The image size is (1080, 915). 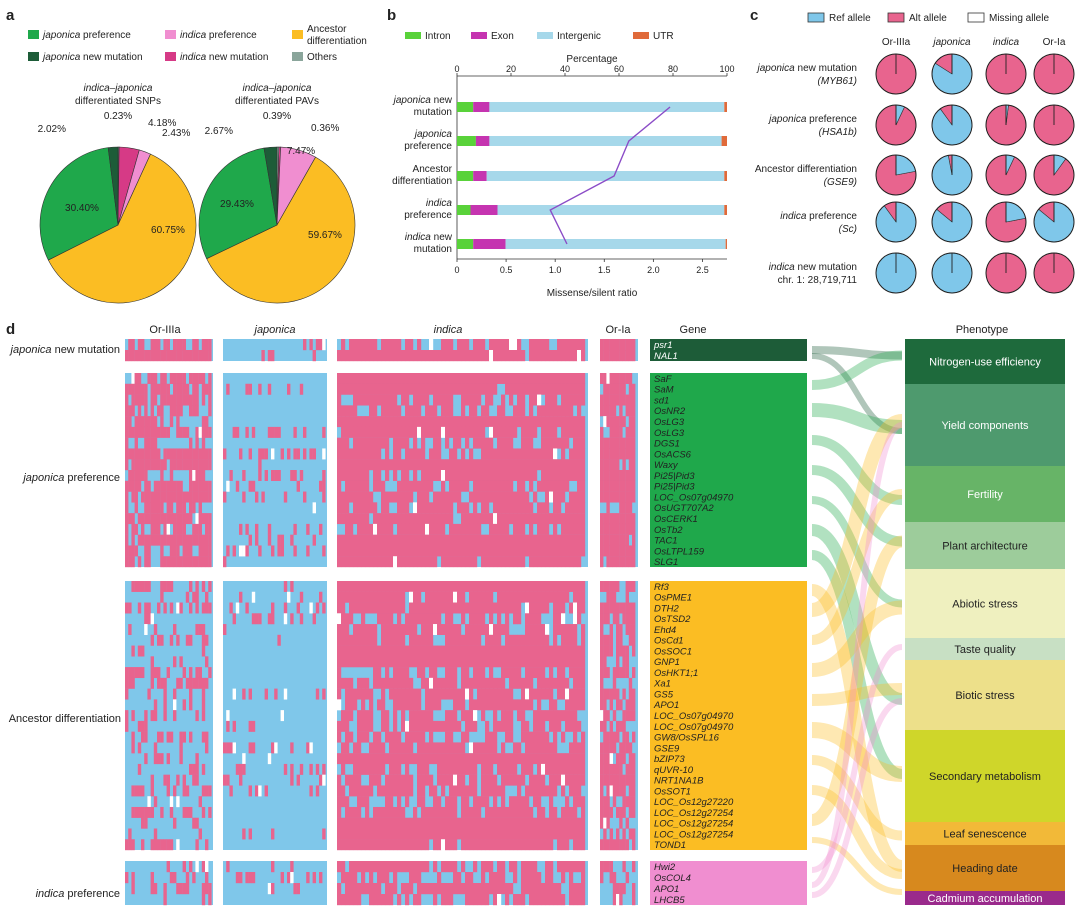 What do you see at coordinates (273, 454) in the screenshot?
I see `heatmap-cell-missing` at bounding box center [273, 454].